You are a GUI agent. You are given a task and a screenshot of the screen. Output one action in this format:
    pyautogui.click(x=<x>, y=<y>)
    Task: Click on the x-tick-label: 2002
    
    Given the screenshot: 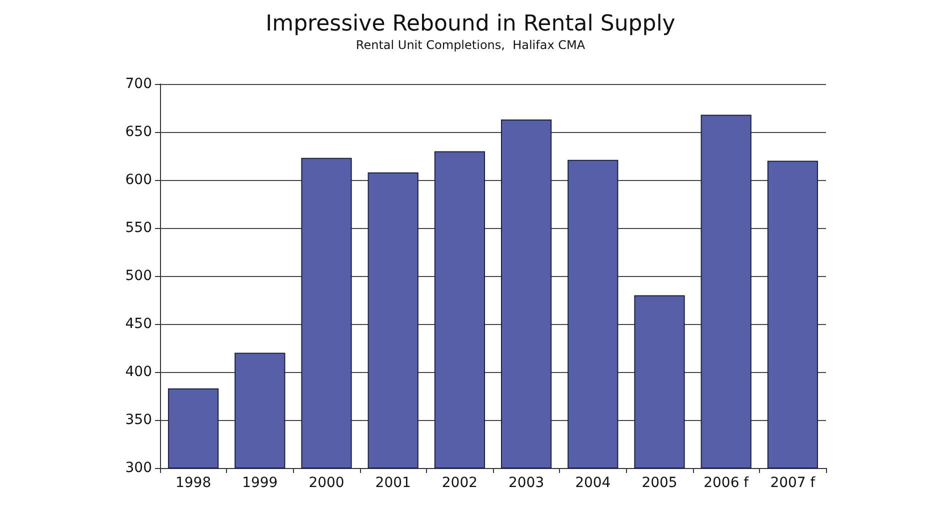 What is the action you would take?
    pyautogui.click(x=460, y=483)
    